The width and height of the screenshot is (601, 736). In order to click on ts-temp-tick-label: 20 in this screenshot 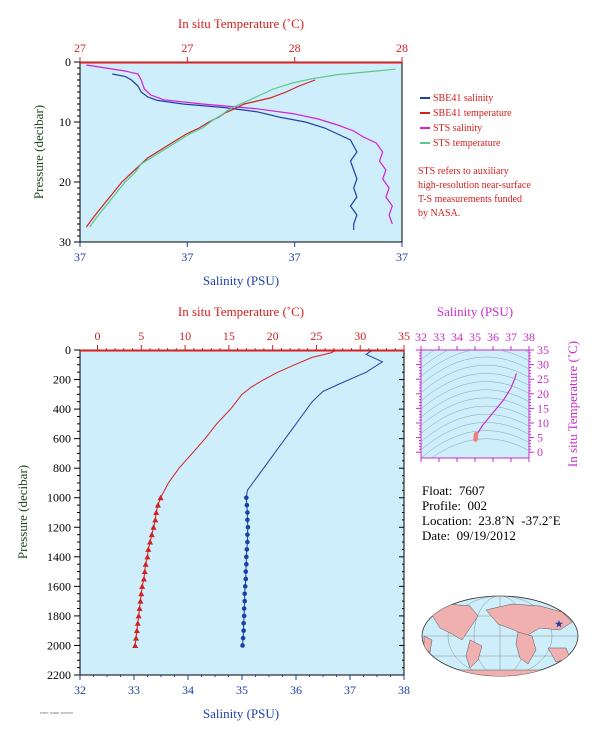, I will do `click(543, 394)`.